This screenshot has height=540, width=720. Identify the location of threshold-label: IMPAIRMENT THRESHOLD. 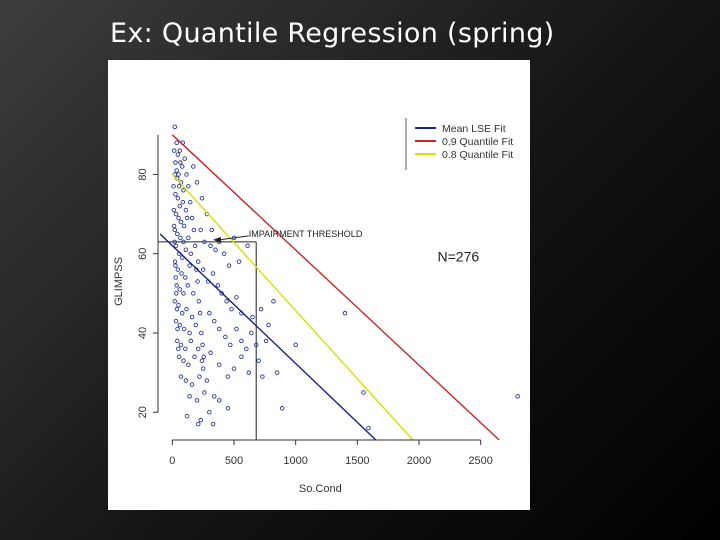
(306, 234).